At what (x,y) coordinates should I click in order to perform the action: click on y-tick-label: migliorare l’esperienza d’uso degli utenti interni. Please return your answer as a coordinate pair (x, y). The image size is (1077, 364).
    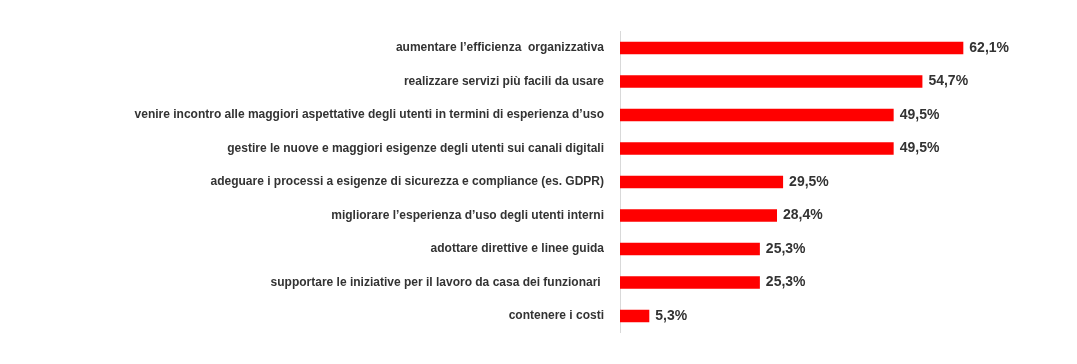
    Looking at the image, I should click on (467, 214).